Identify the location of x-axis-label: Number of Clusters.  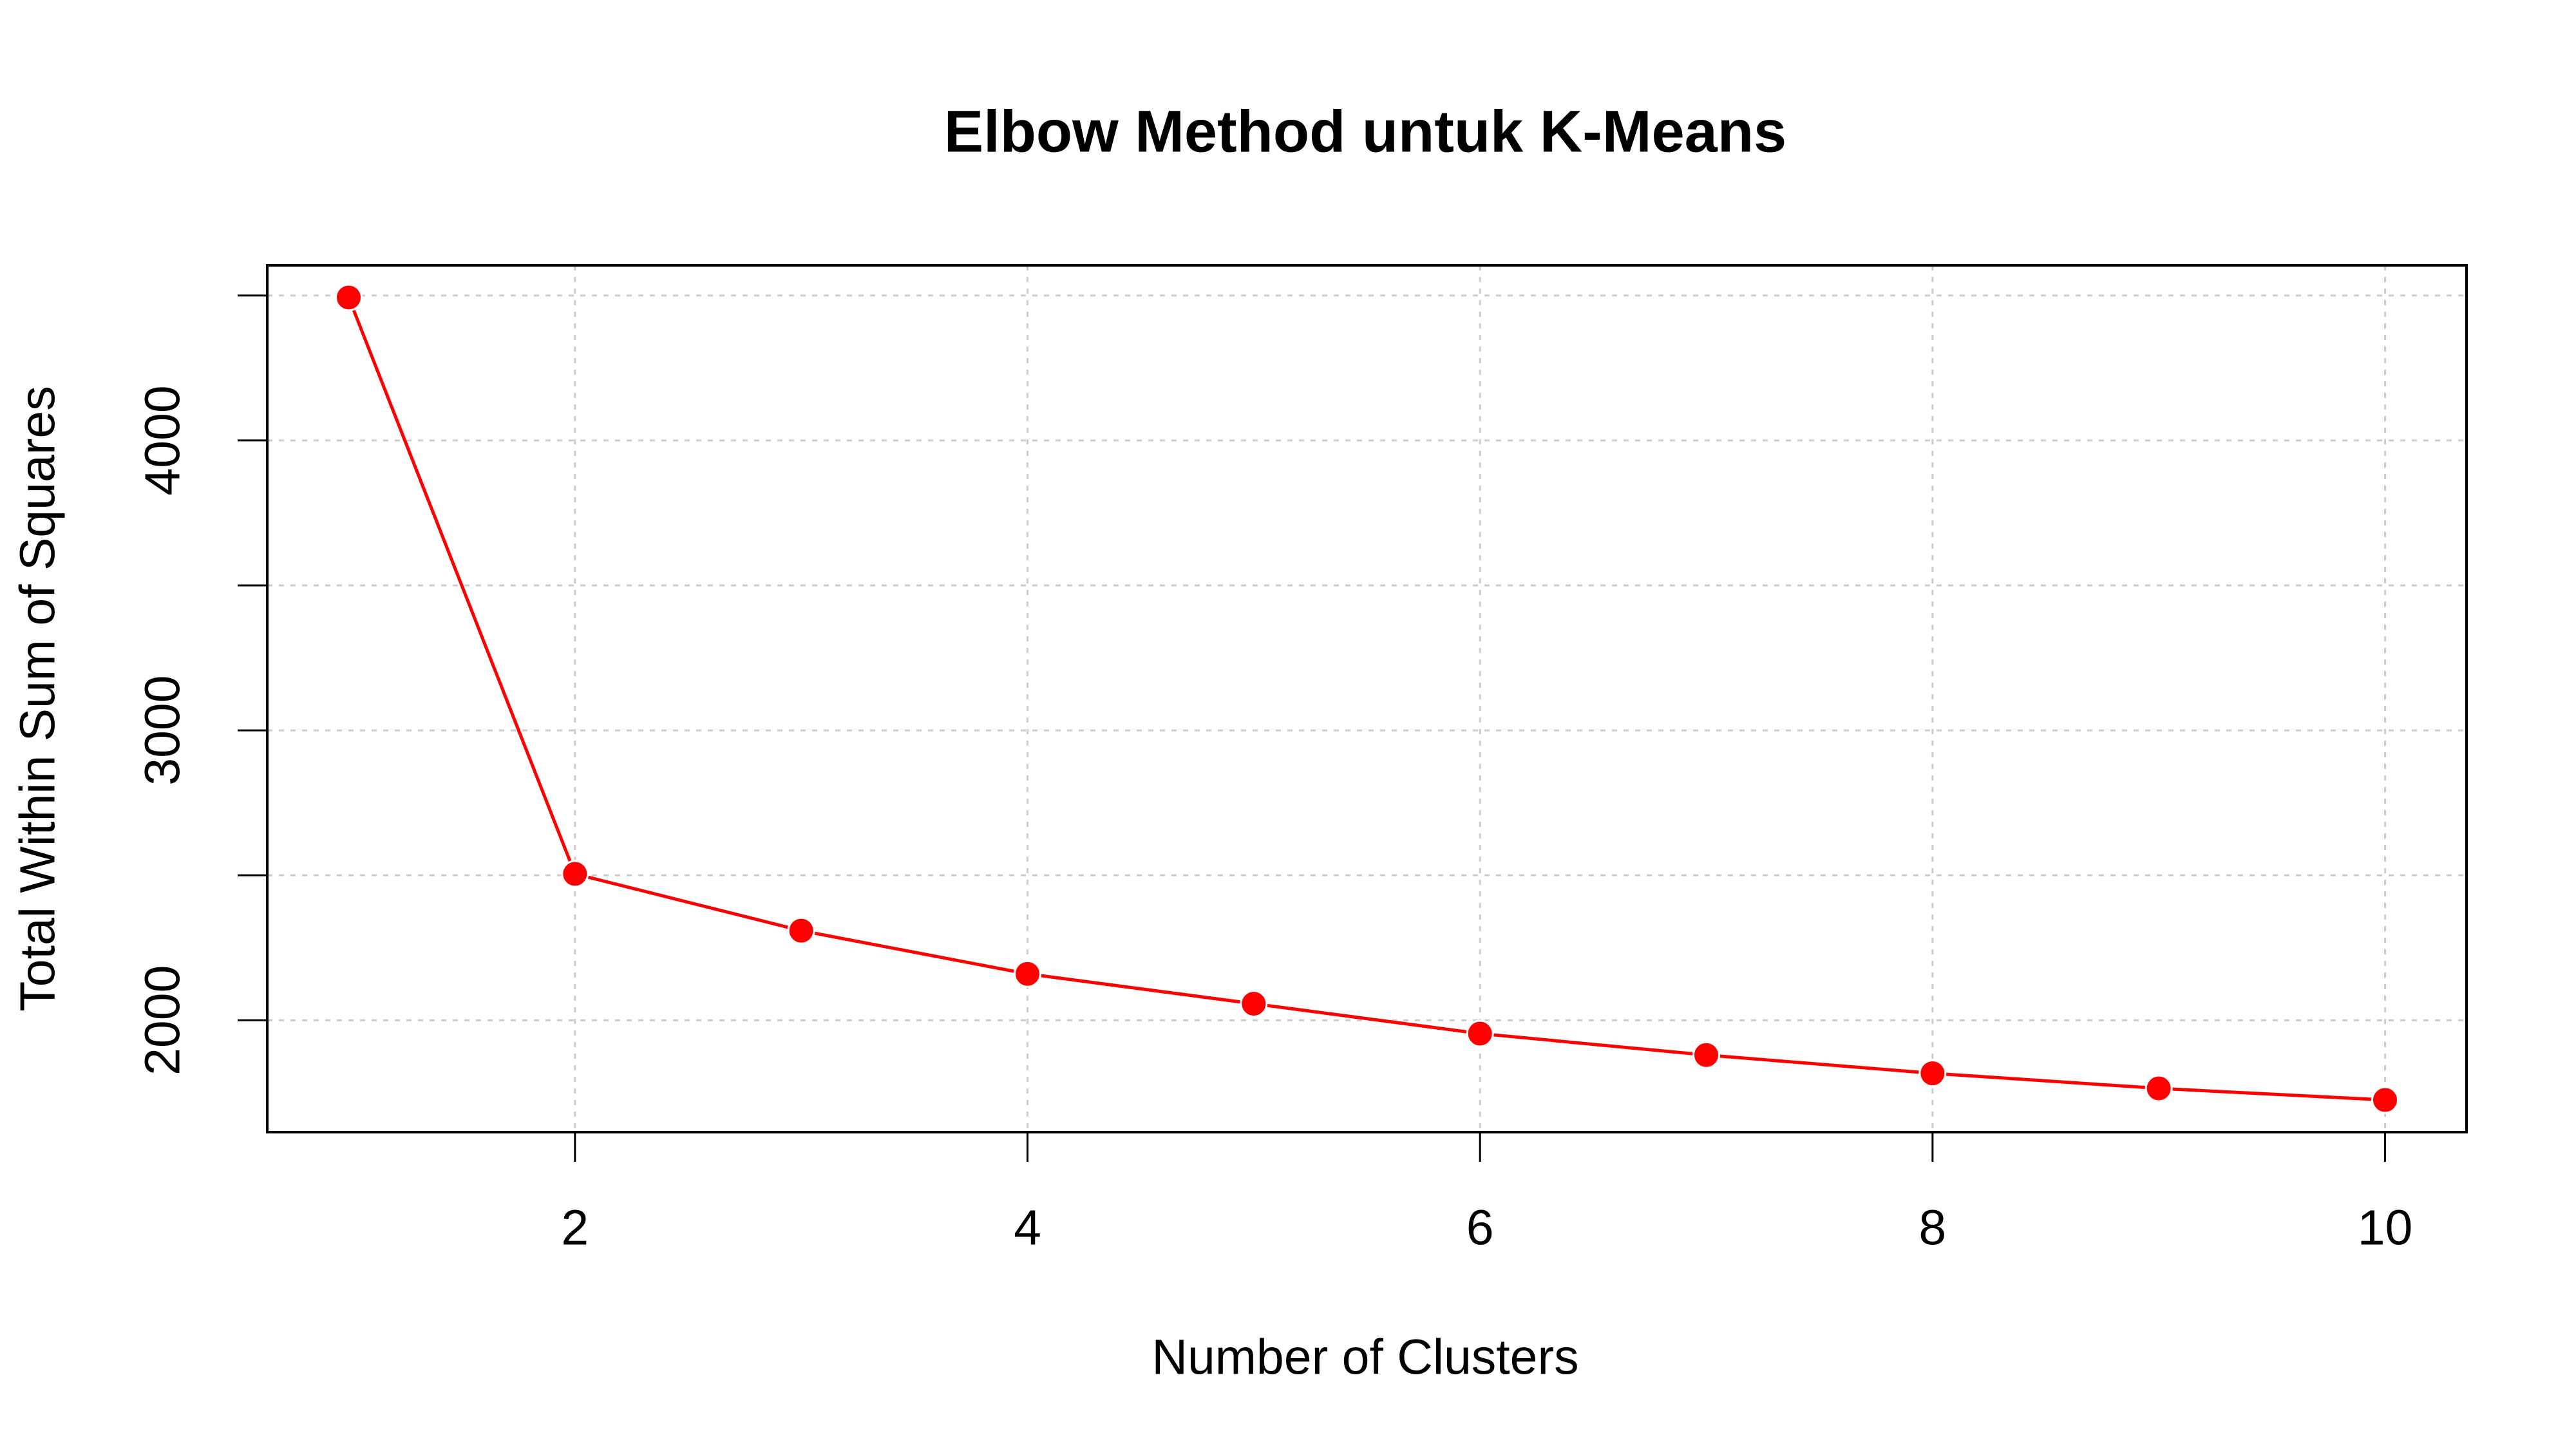
(1364, 1357).